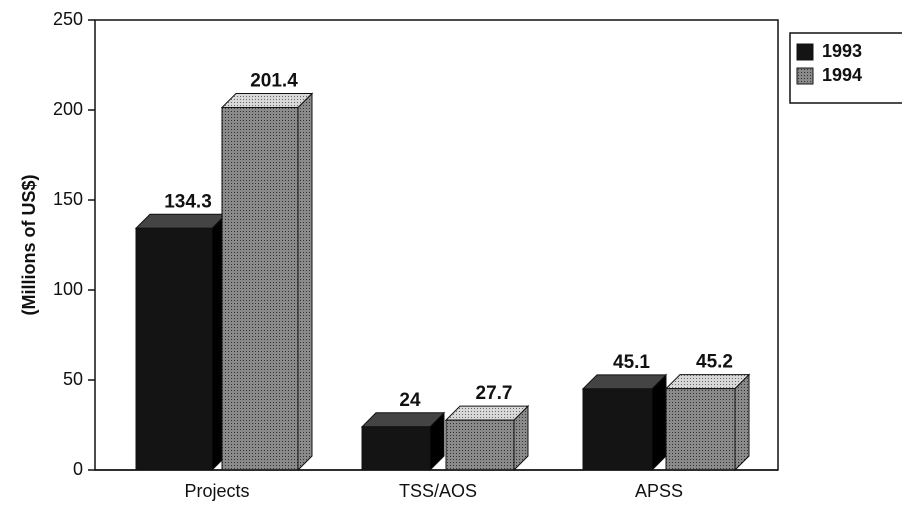 The width and height of the screenshot is (902, 507). Describe the element at coordinates (78, 469) in the screenshot. I see `y-tick-label: 0` at that location.